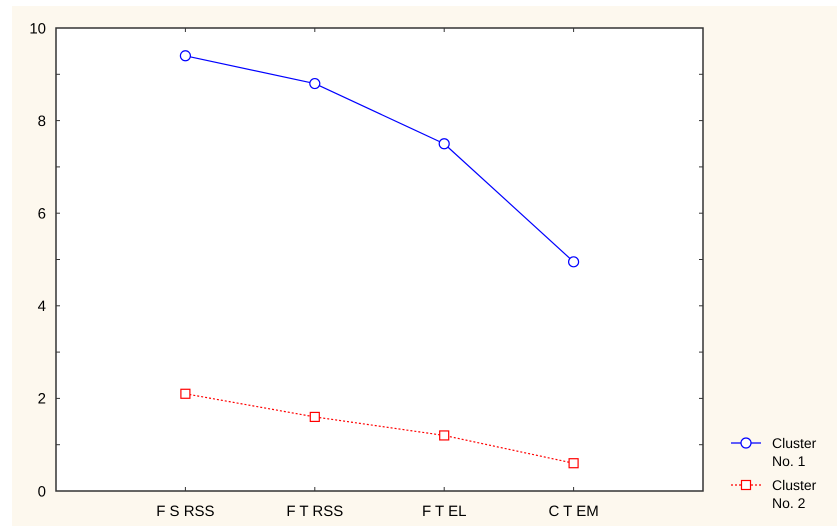 Image resolution: width=837 pixels, height=526 pixels. I want to click on x-tick-label: F S RSS, so click(185, 511).